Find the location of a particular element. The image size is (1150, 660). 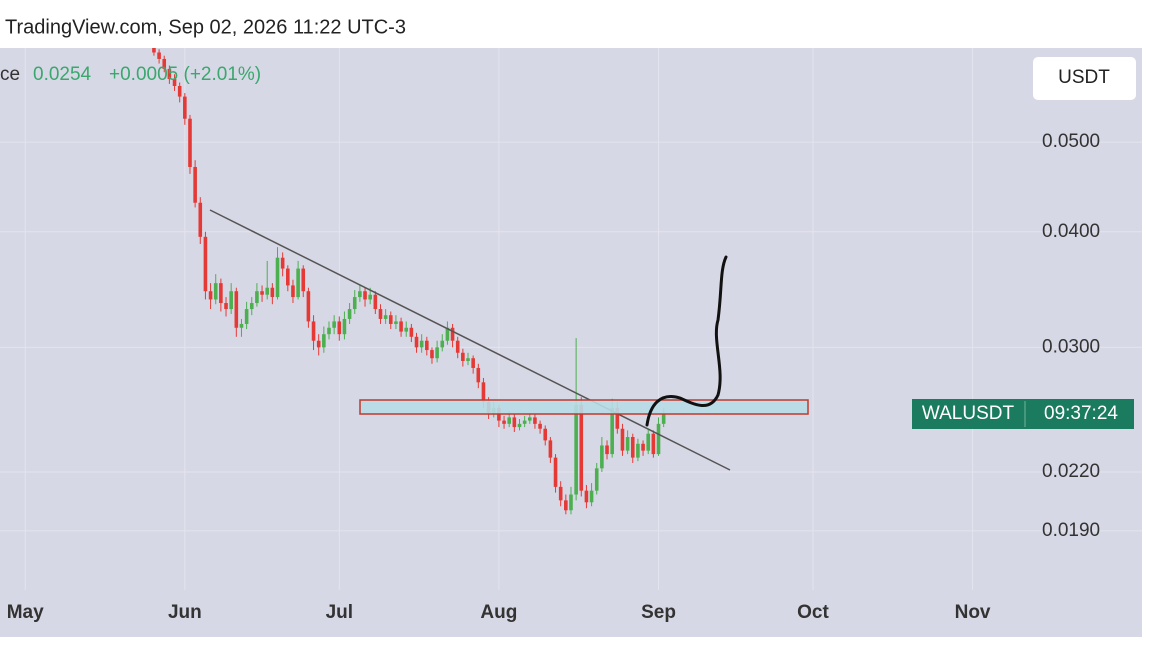

legend-label: ce is located at coordinates (10, 74).